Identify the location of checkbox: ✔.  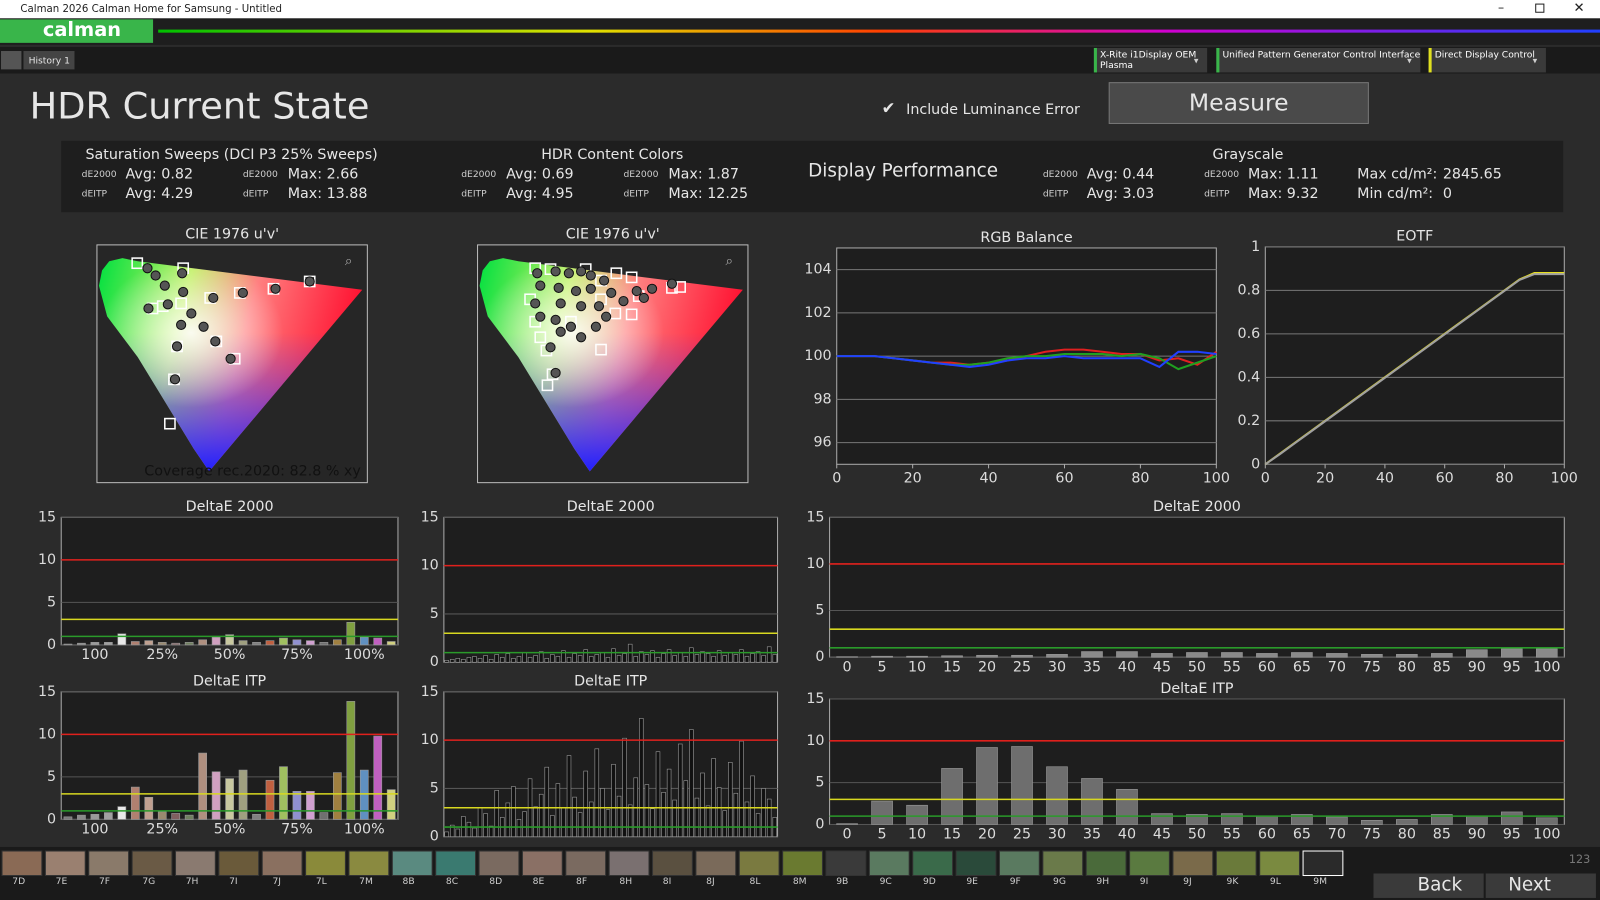
(889, 108).